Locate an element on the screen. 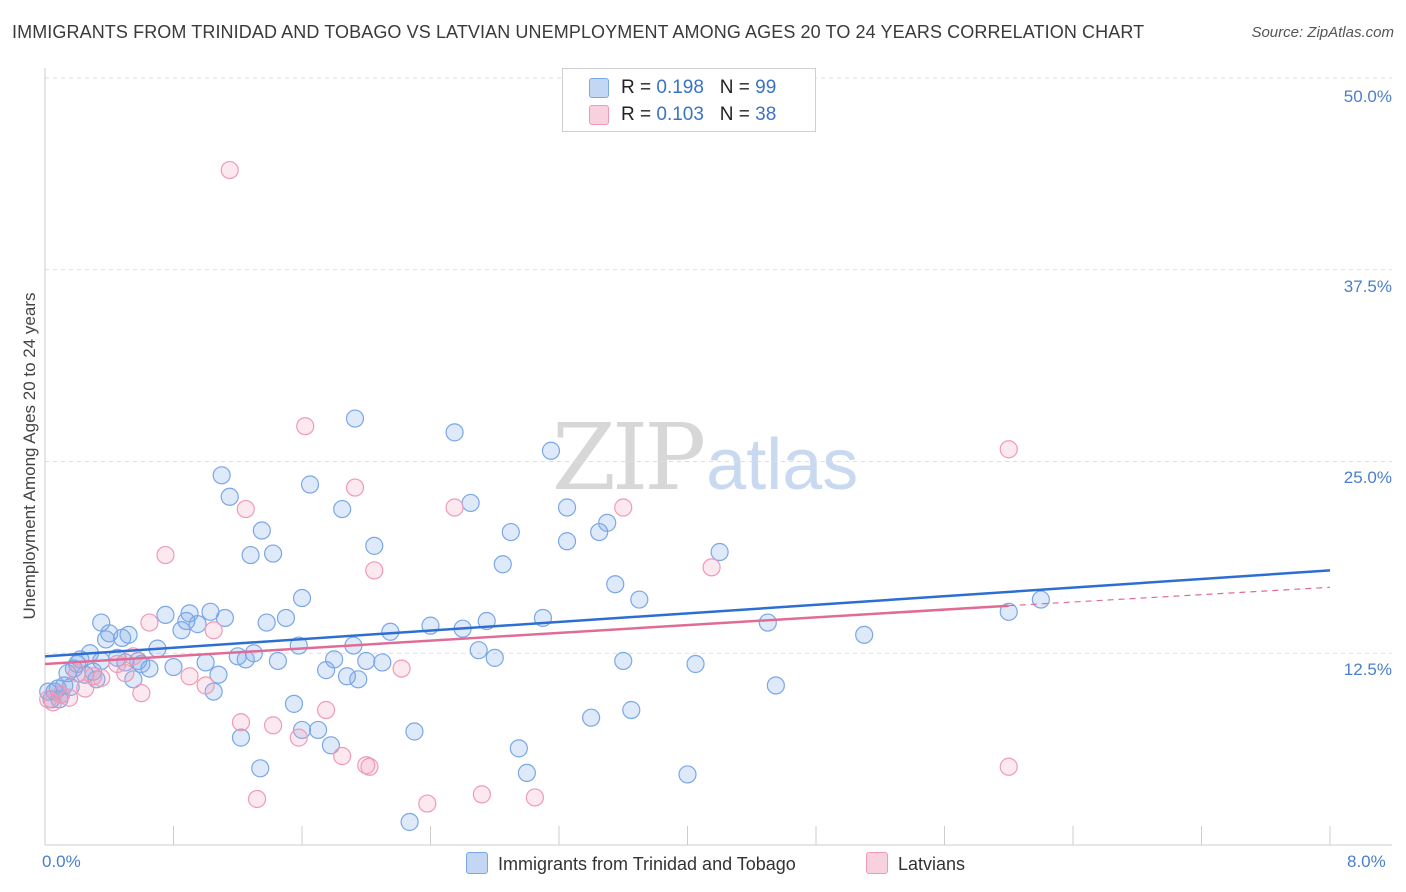  x-tick-label-min: 0.0% is located at coordinates (61, 861).